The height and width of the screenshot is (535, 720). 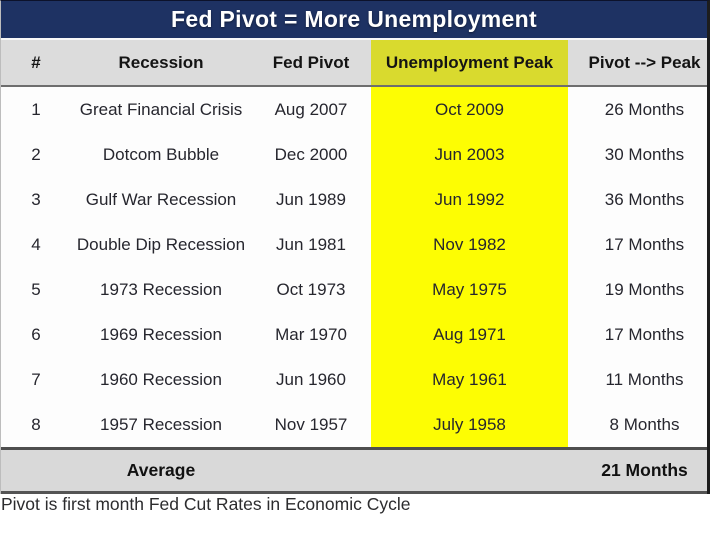 What do you see at coordinates (644, 109) in the screenshot?
I see `pivot-to-peak-cell: 26 Months` at bounding box center [644, 109].